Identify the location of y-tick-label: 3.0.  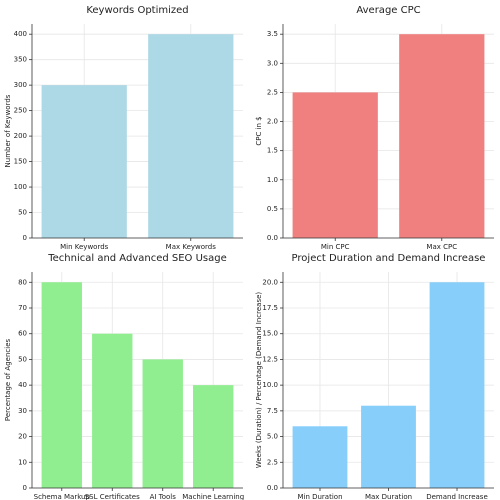
(272, 63).